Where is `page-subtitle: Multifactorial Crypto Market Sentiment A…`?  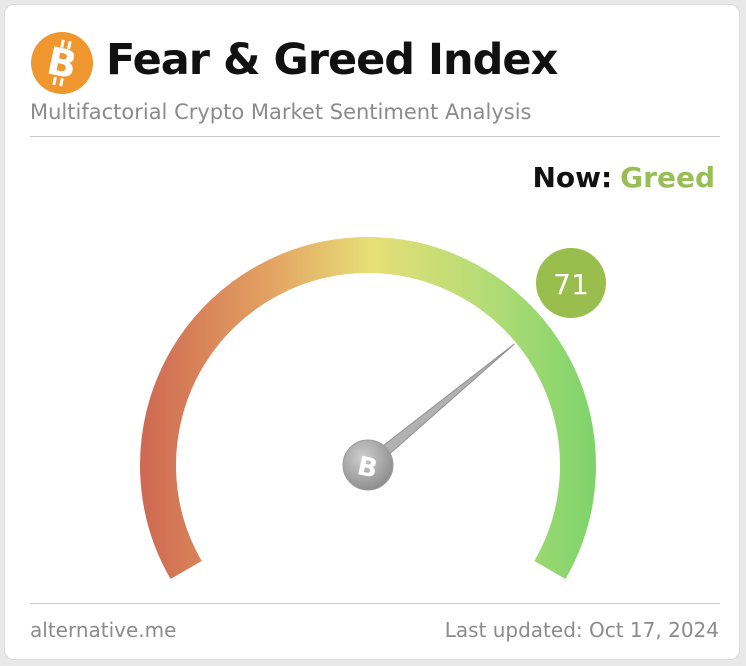
page-subtitle: Multifactorial Crypto Market Sentiment A… is located at coordinates (281, 112).